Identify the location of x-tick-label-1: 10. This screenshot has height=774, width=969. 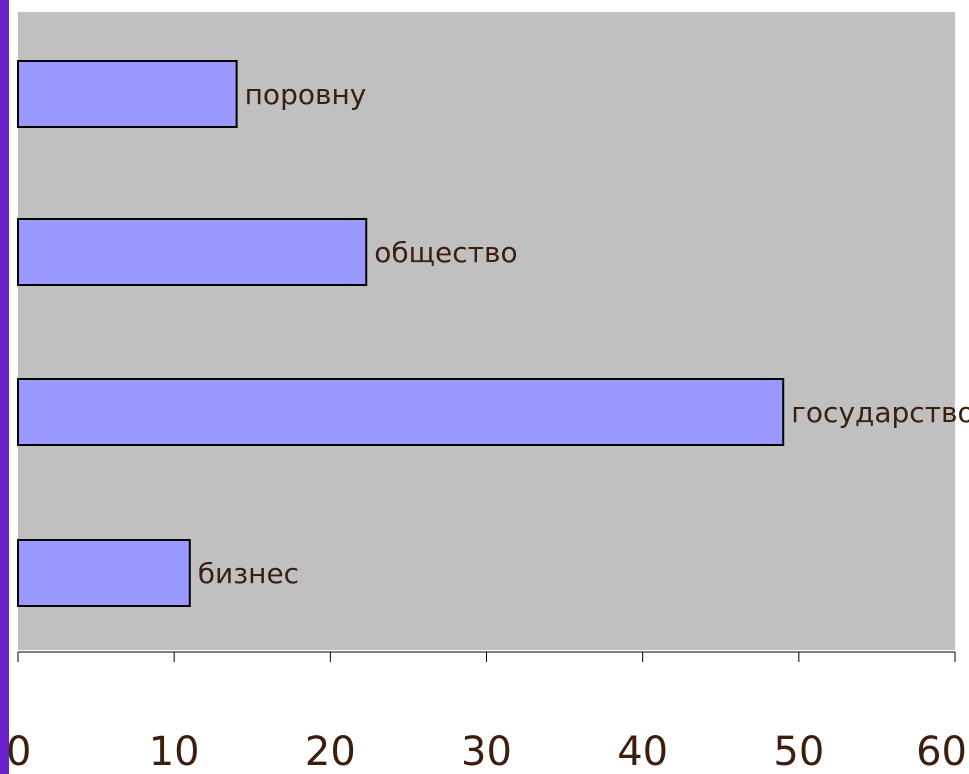
(174, 751).